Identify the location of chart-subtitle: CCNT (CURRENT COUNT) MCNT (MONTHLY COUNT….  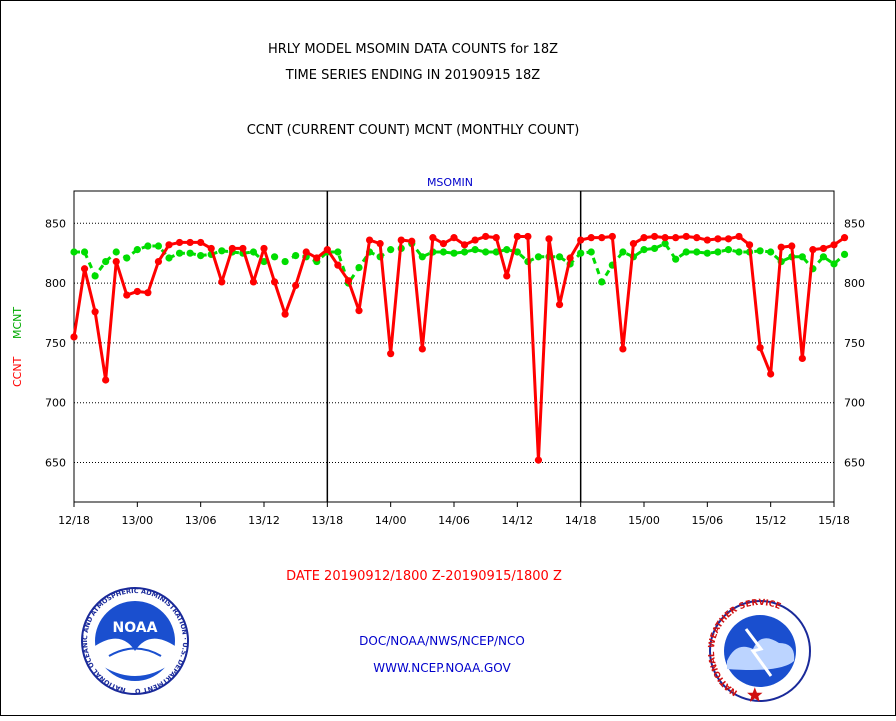
(413, 130).